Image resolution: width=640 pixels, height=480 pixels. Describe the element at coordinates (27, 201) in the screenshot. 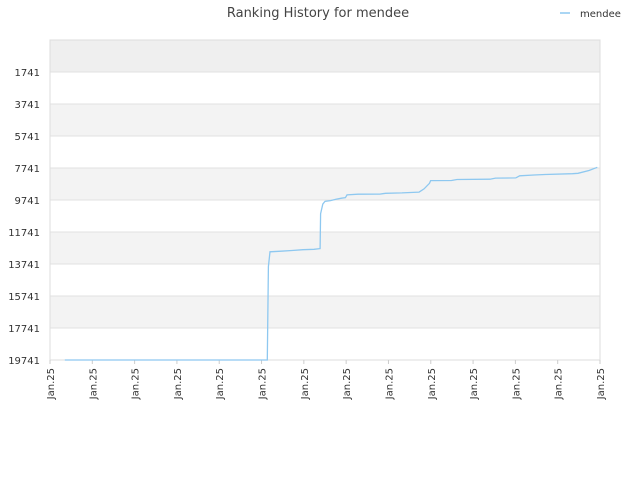

I see `y-tick-label: 9741` at that location.